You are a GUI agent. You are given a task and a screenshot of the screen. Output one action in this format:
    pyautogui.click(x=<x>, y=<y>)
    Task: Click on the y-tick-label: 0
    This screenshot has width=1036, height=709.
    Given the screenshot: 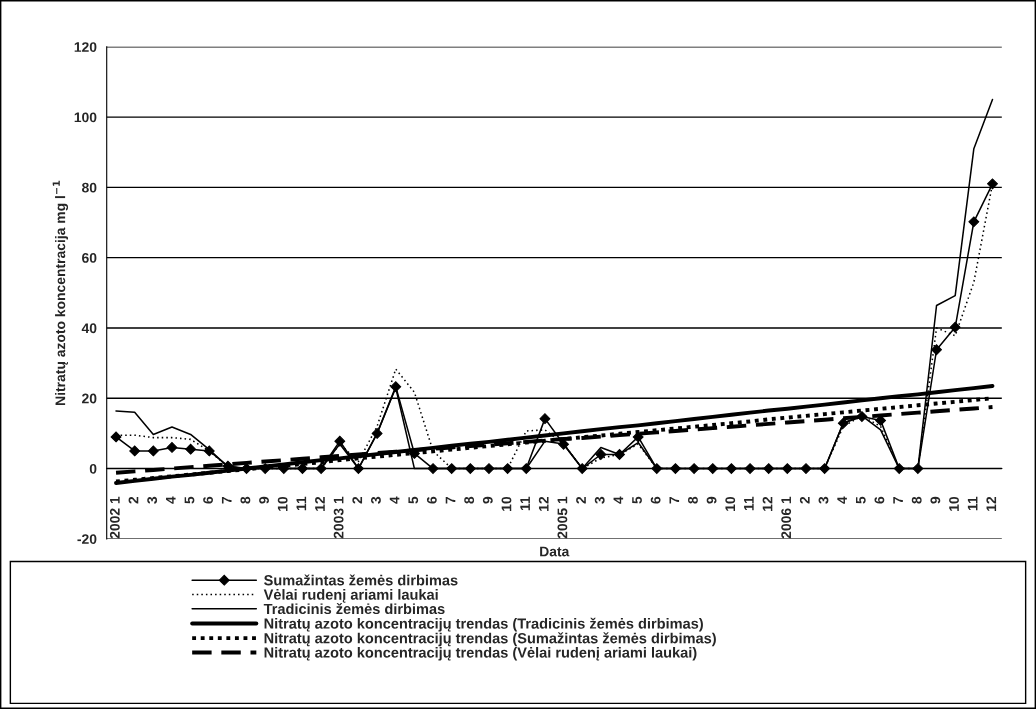 What is the action you would take?
    pyautogui.click(x=93, y=468)
    